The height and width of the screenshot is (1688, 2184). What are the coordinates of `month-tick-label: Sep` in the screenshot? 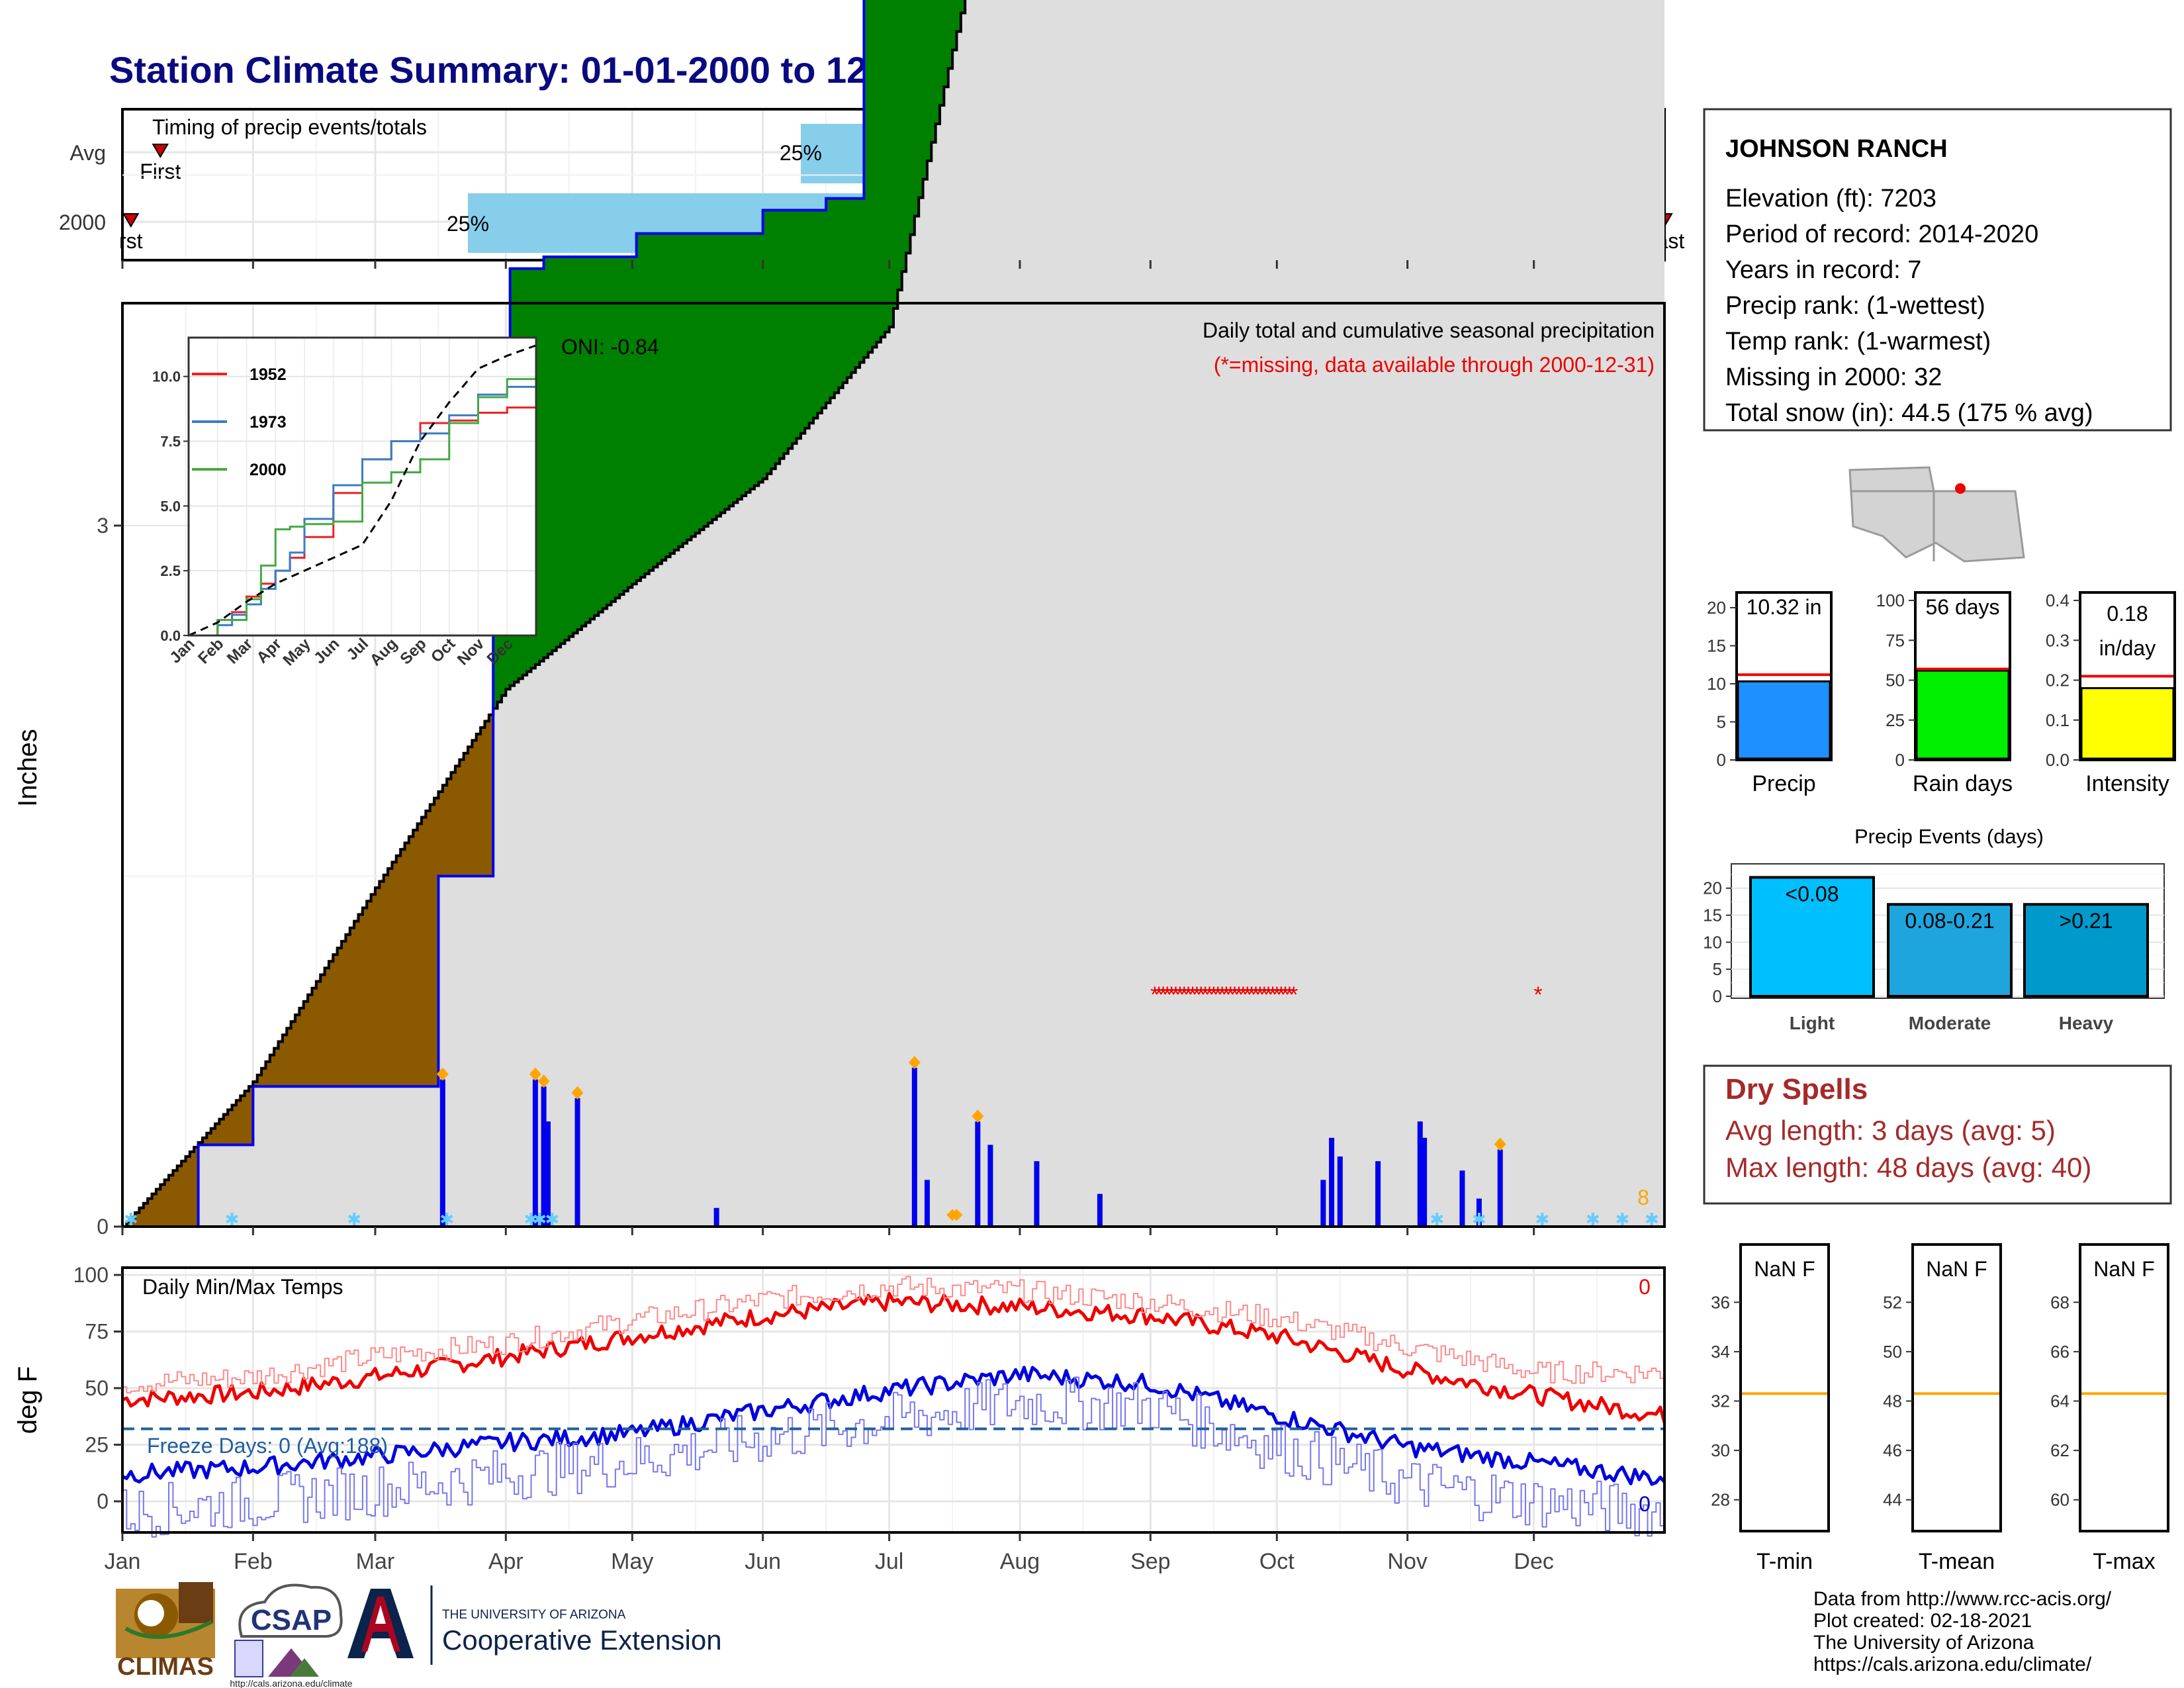 It's located at (1150, 1561).